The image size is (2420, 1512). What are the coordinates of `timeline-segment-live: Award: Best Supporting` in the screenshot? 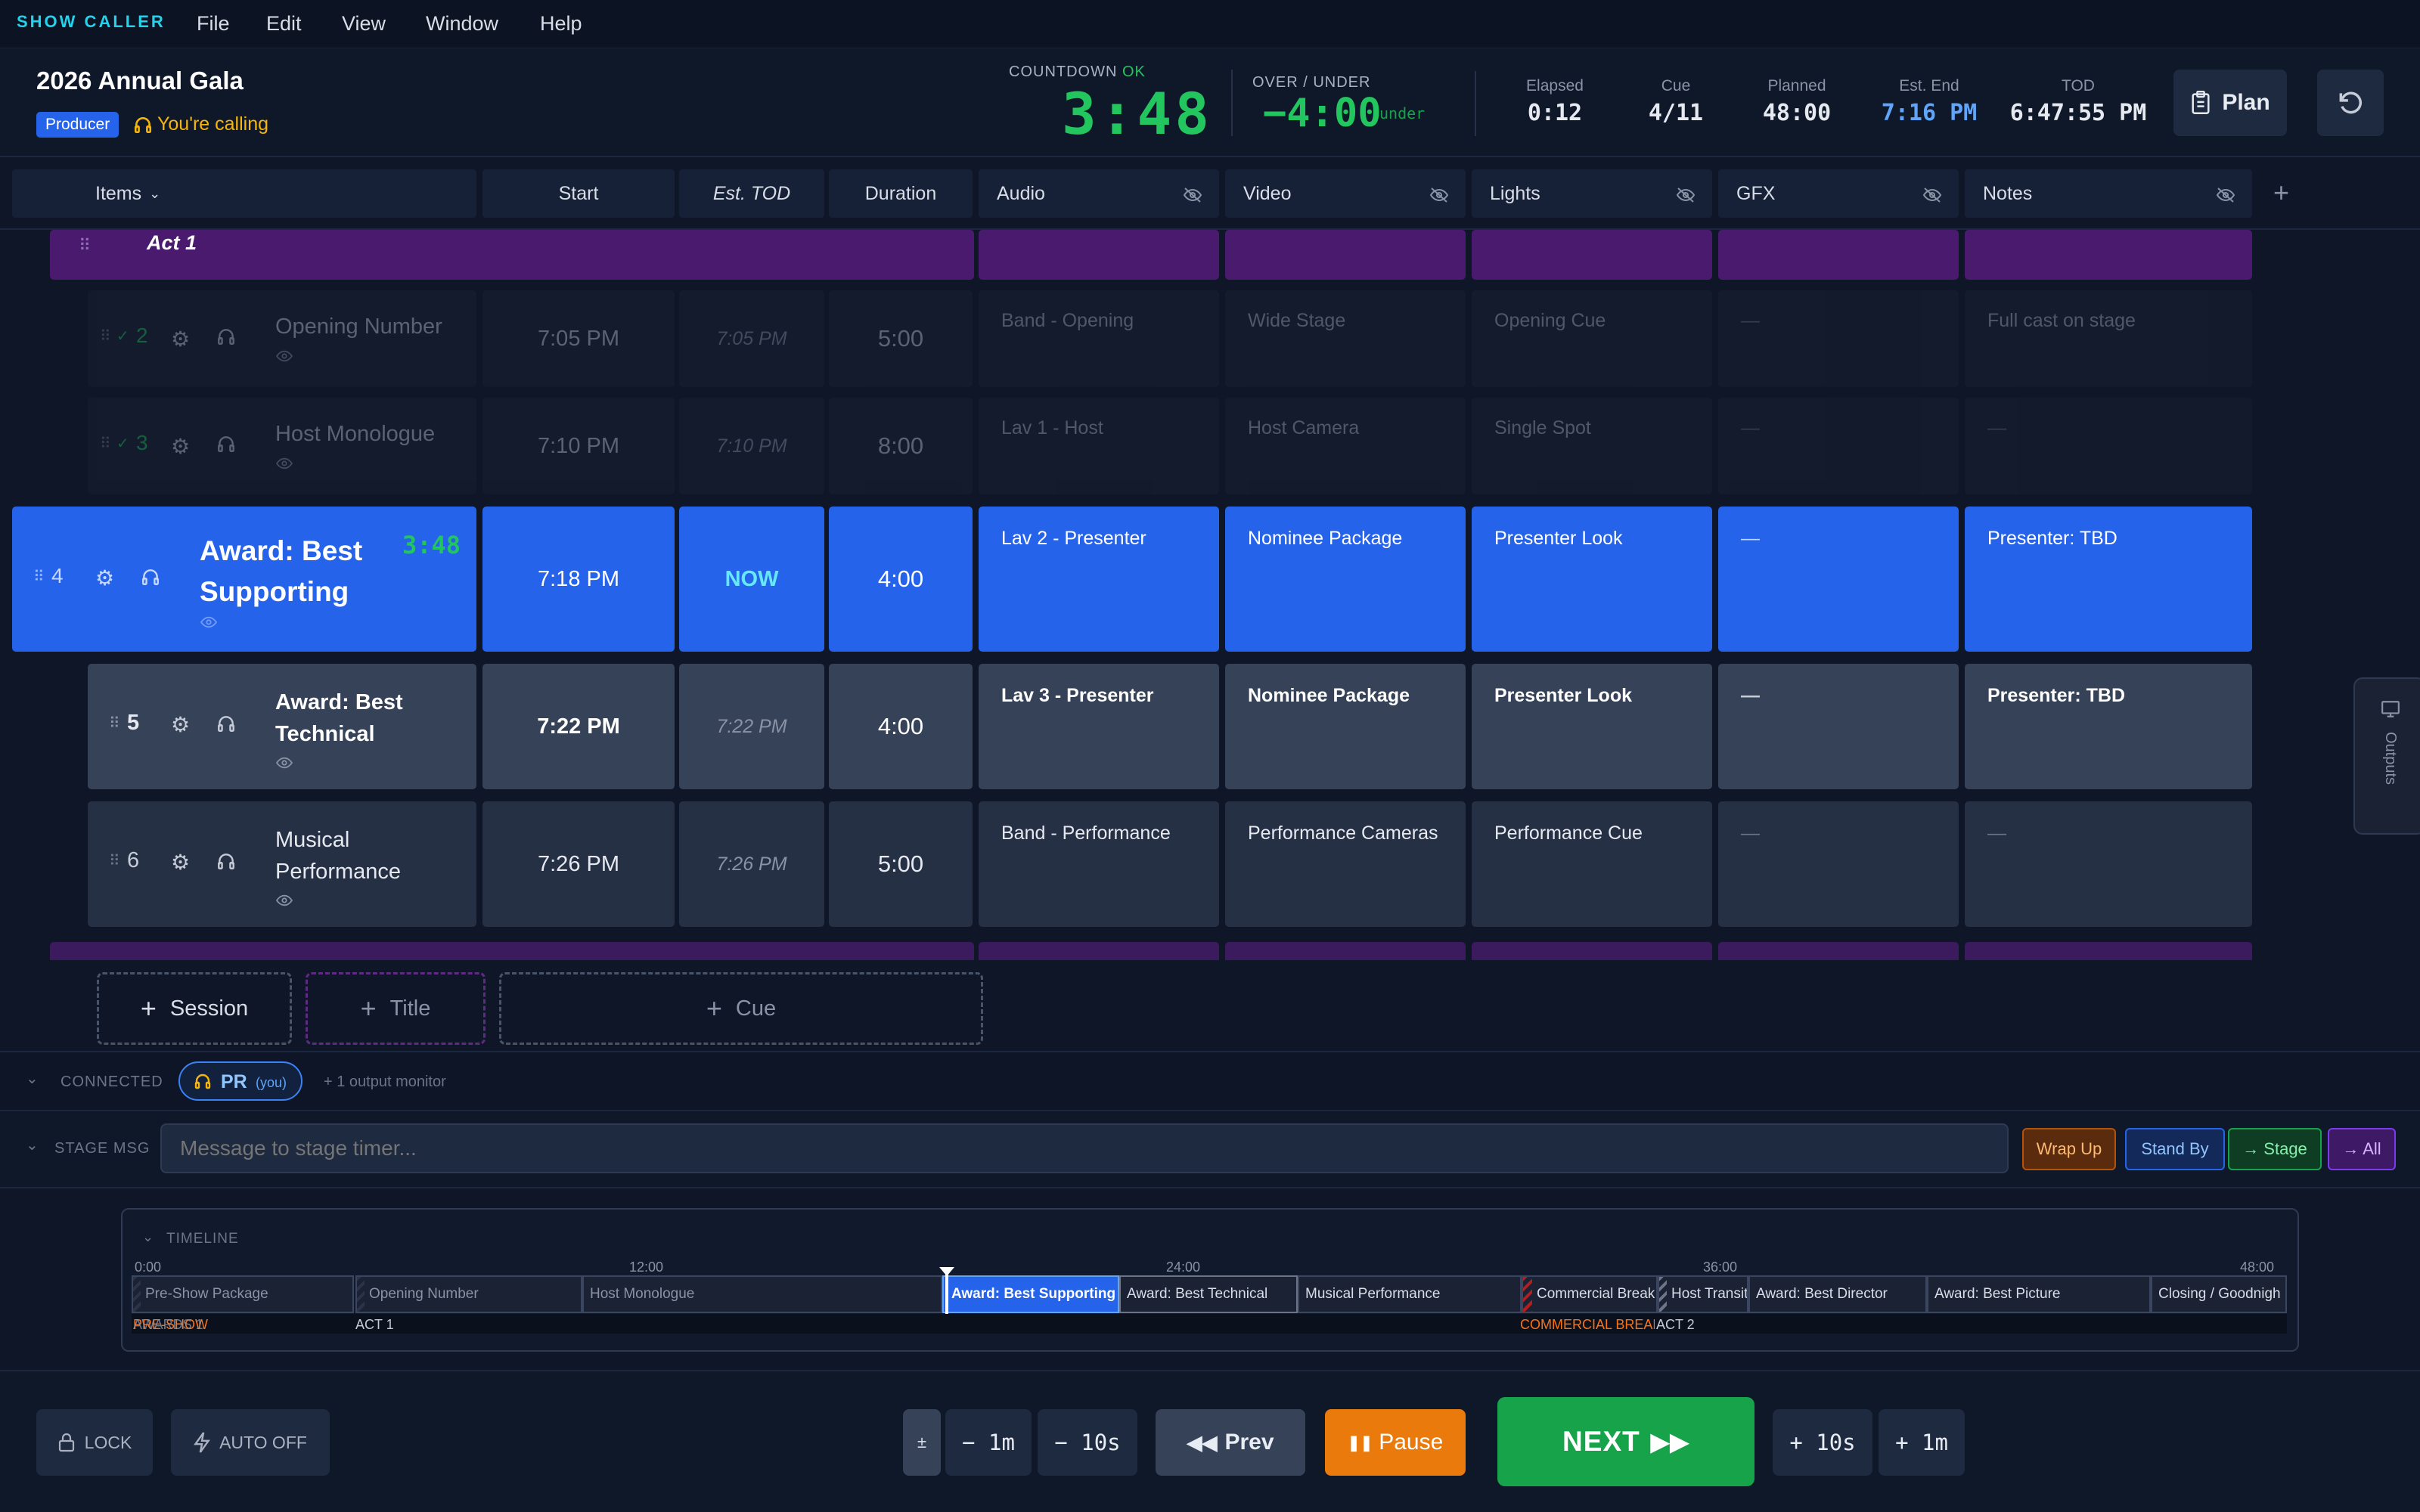 It's located at (1030, 1294).